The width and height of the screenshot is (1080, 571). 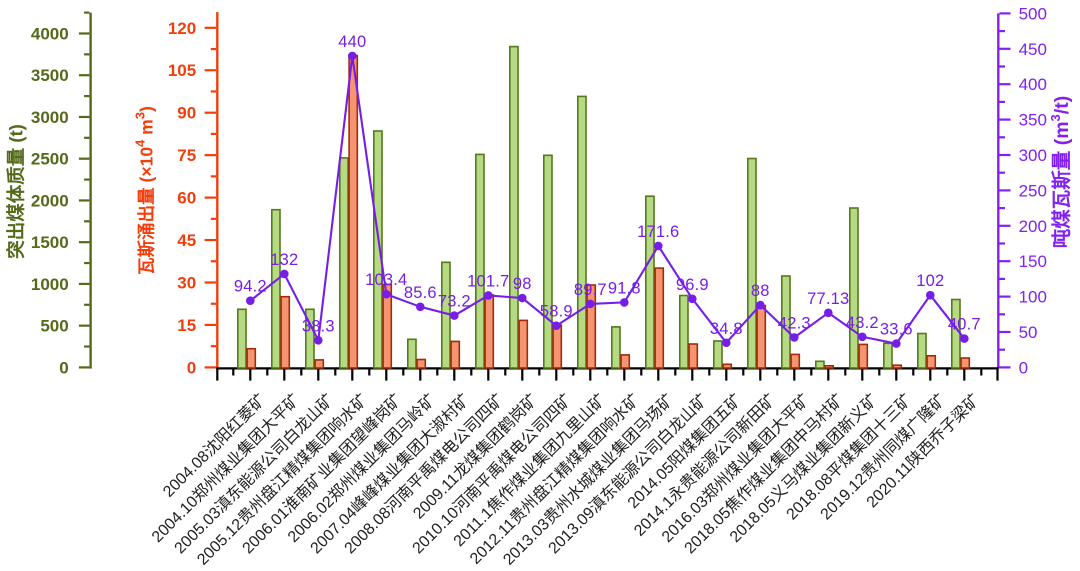 What do you see at coordinates (624, 288) in the screenshot?
I see `svg-text: 91.8` at bounding box center [624, 288].